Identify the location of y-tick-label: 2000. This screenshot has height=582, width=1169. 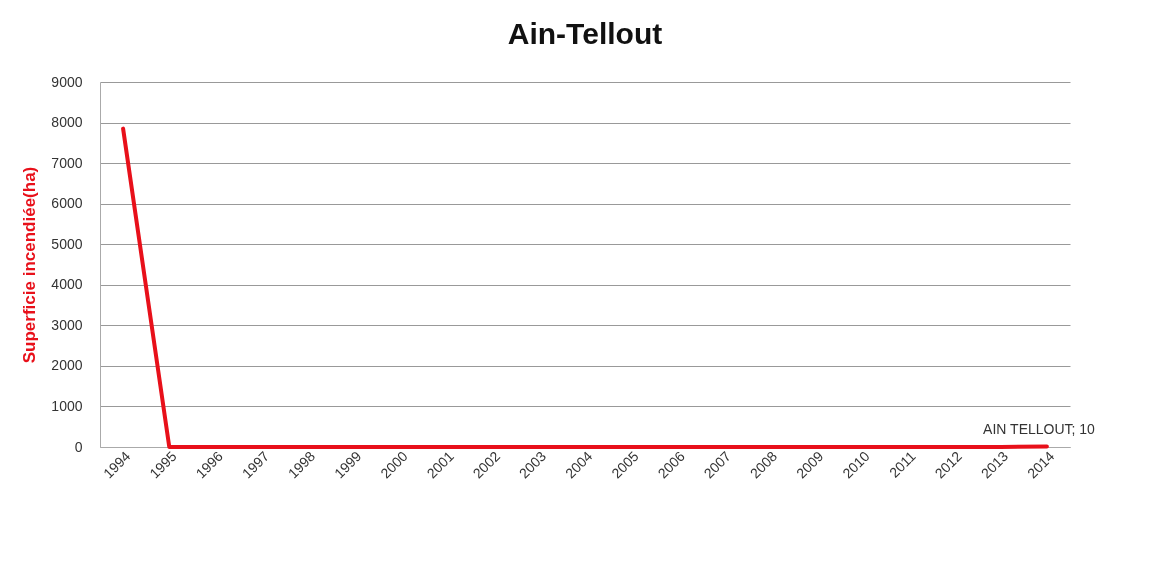
(67, 365).